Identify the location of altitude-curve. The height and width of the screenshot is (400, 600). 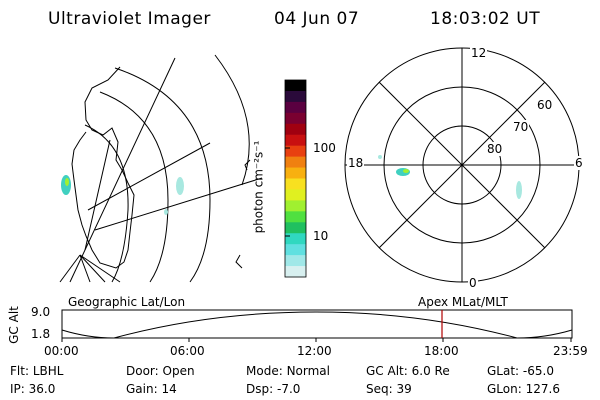
(317, 325).